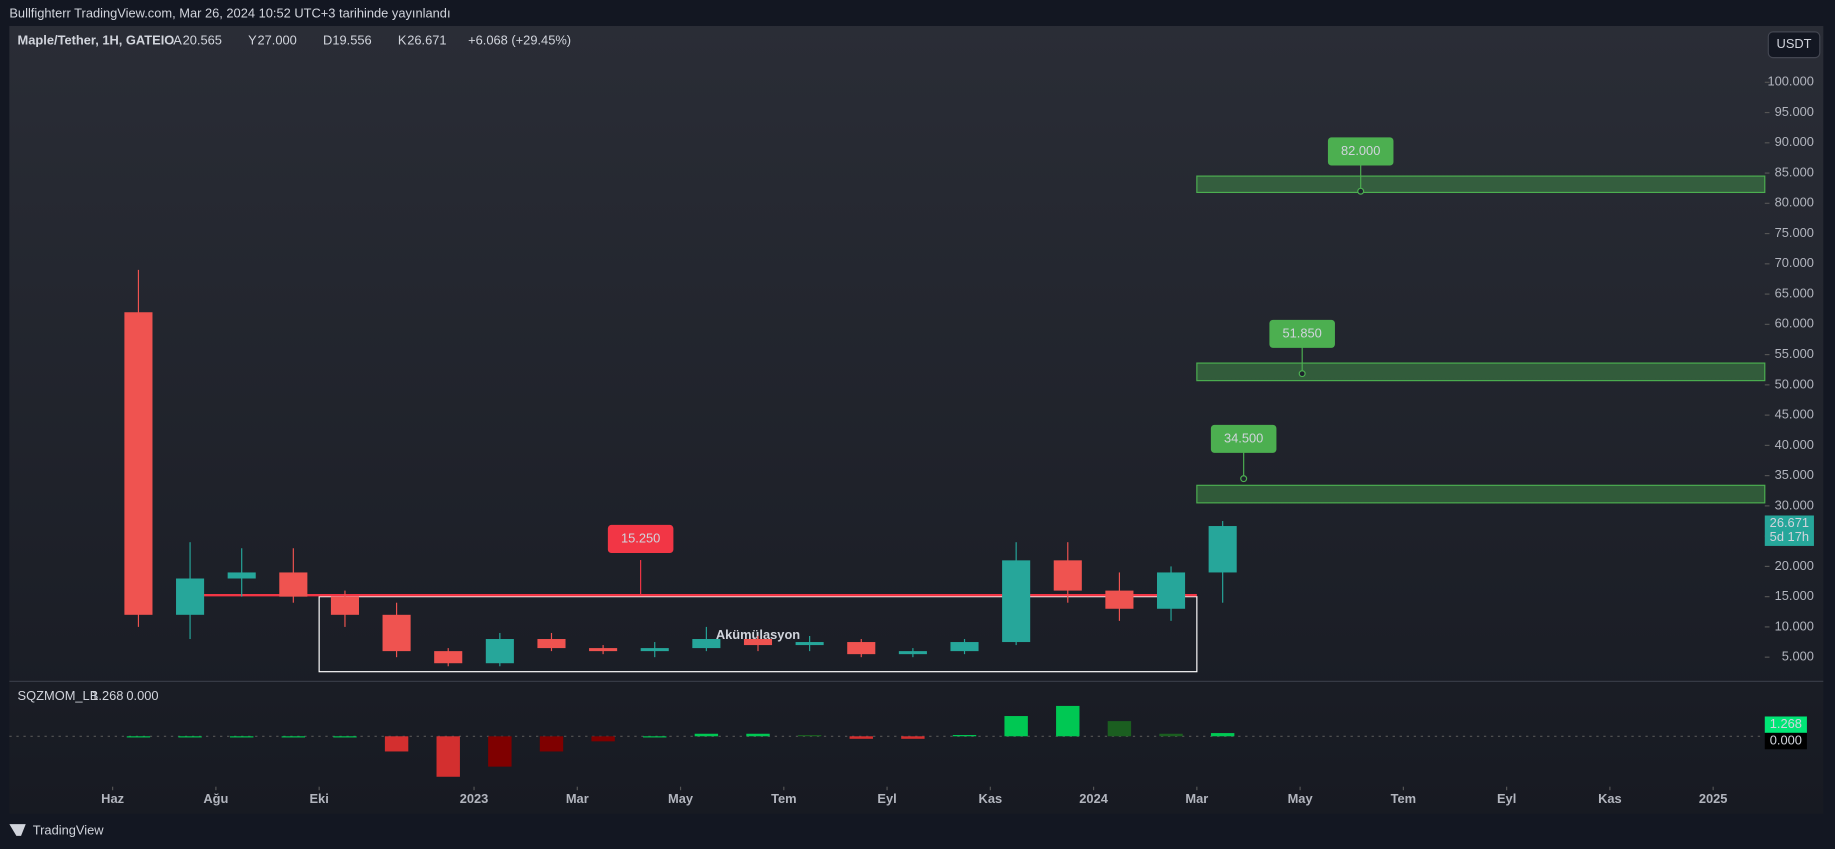 The image size is (1835, 849). I want to click on legend-key: A, so click(177, 40).